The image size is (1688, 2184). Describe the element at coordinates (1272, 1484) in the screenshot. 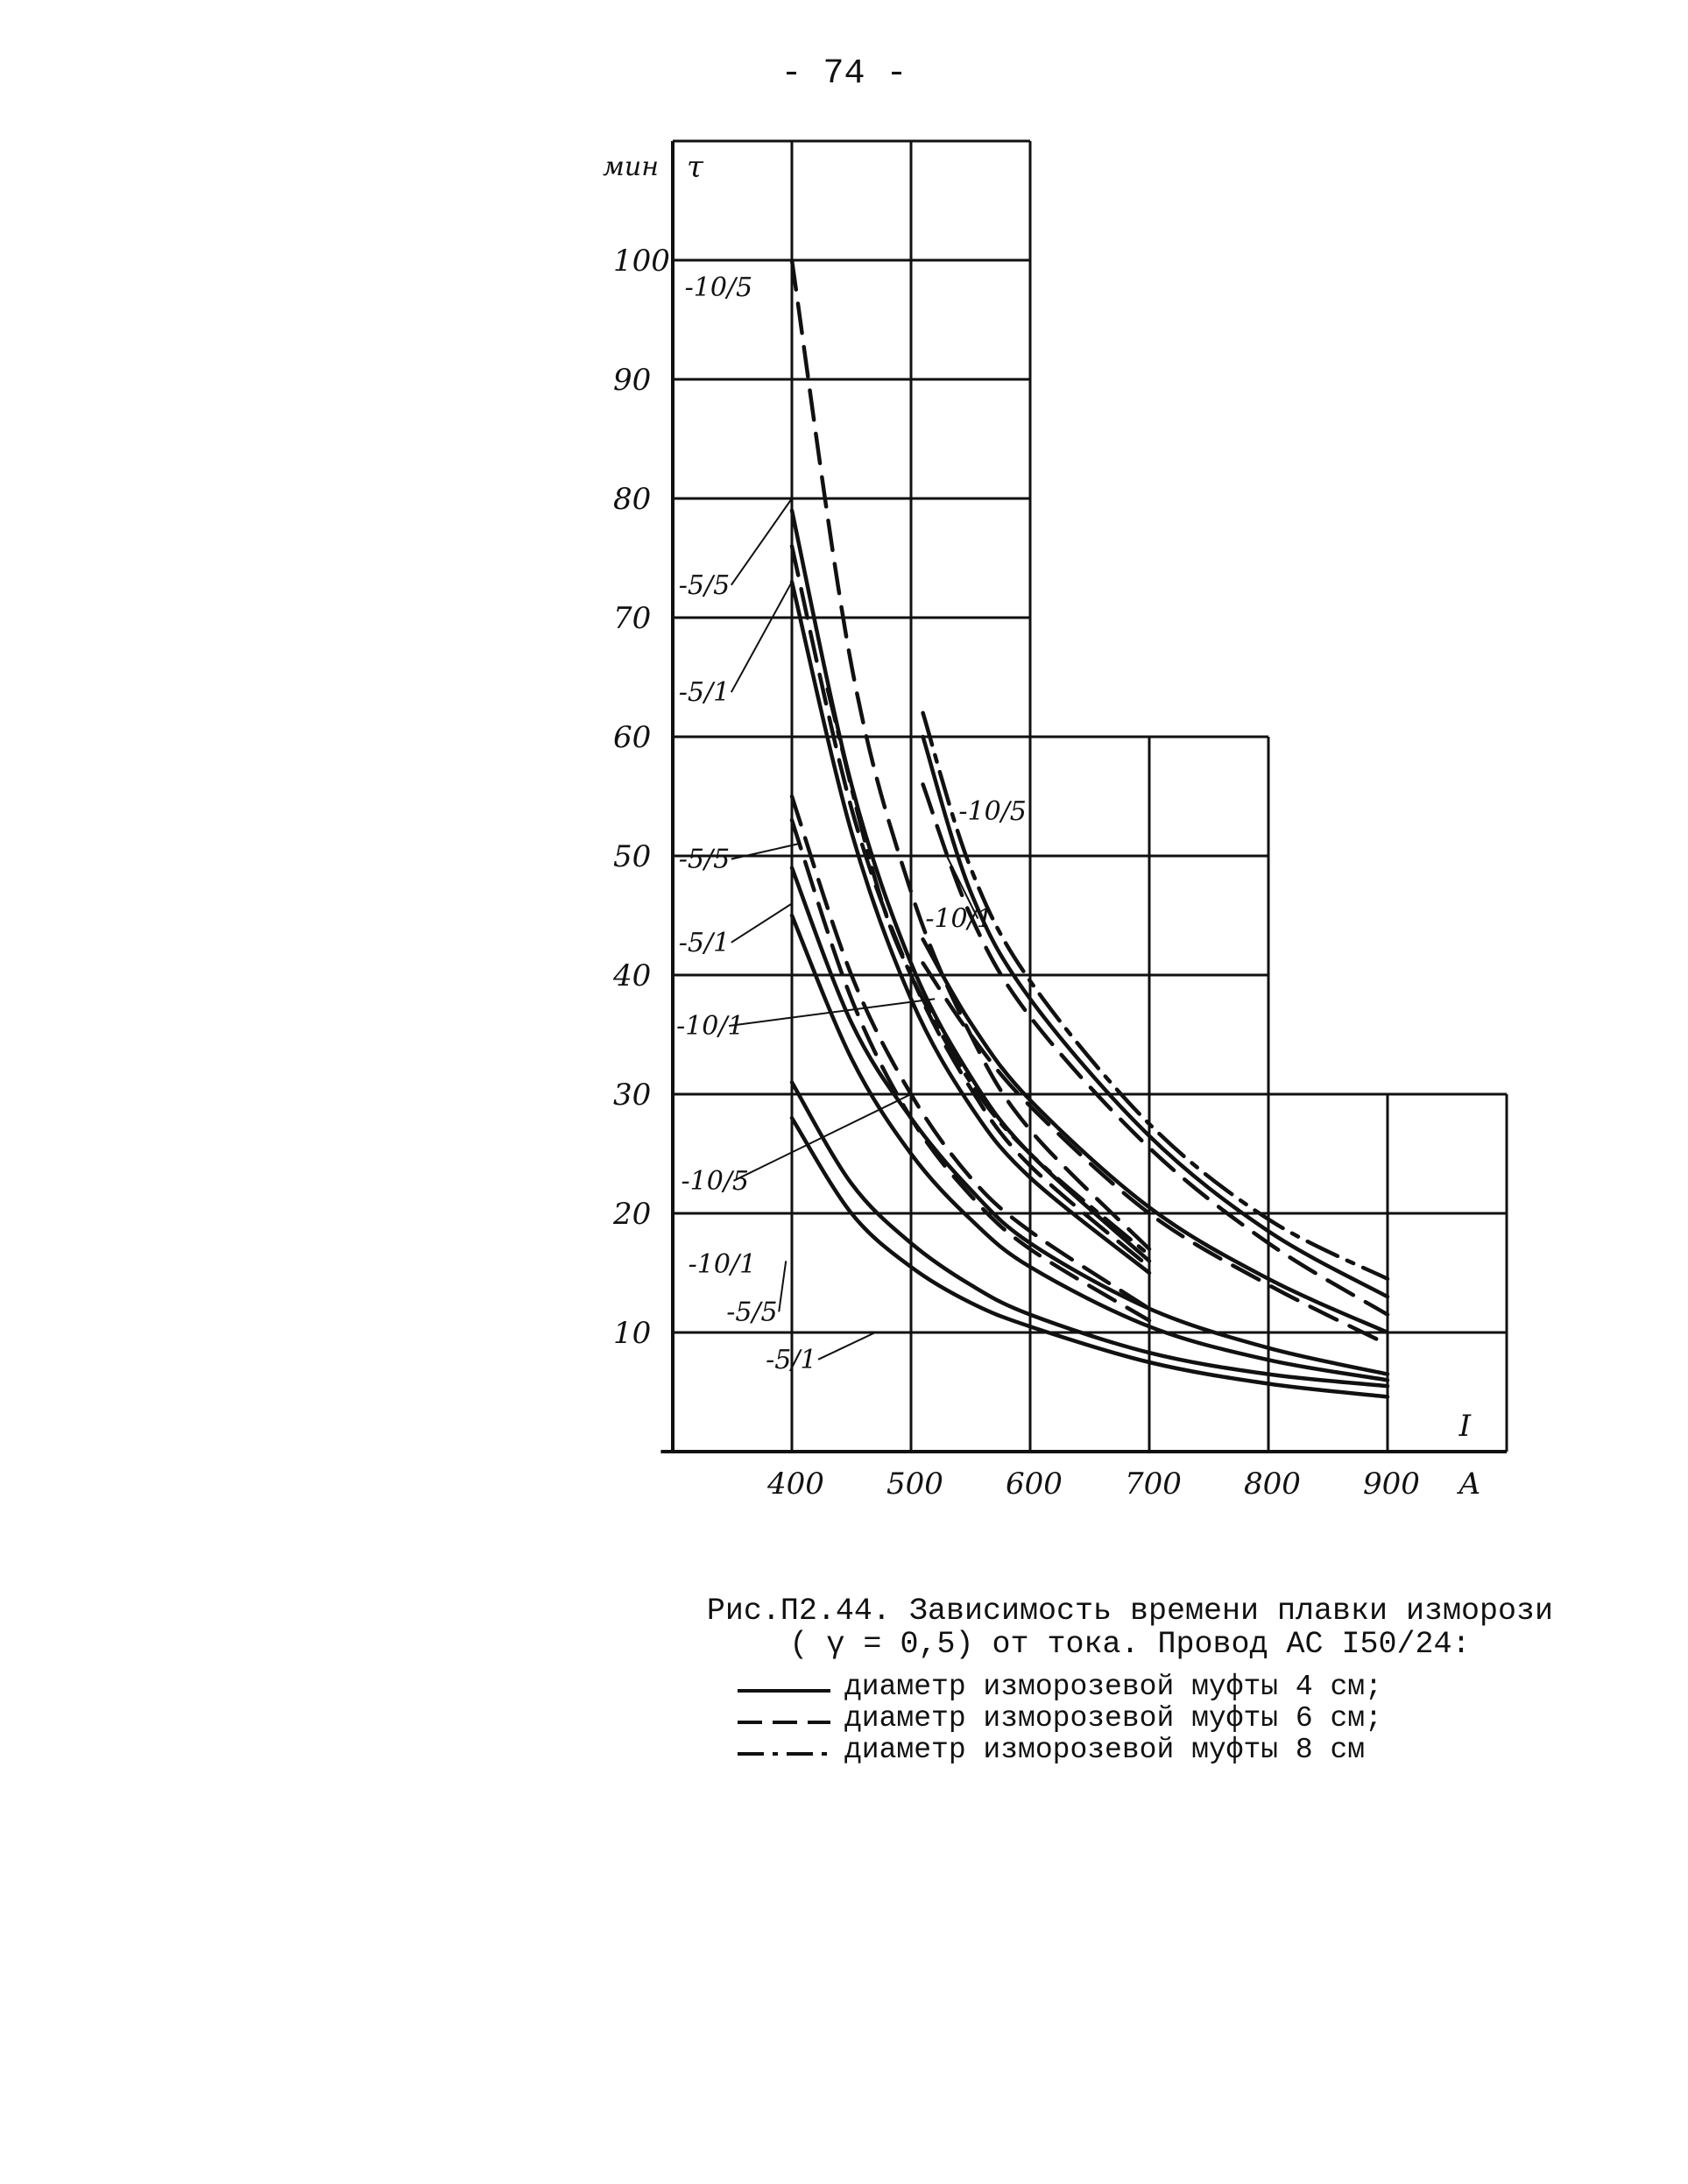

I see `x-tick-label: 800` at that location.